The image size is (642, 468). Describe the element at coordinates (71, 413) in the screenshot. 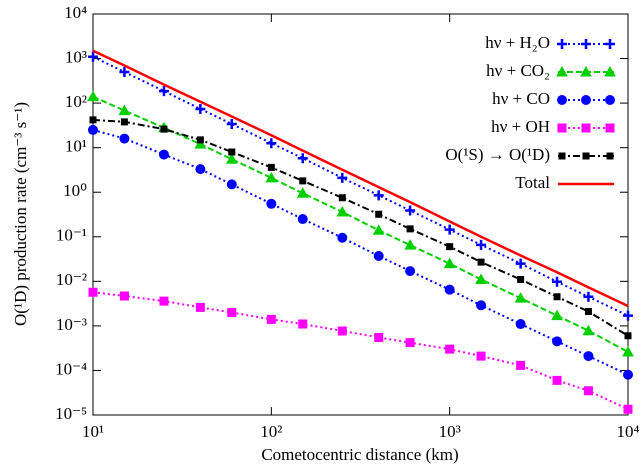

I see `y-tick-label: 10⁻⁵` at that location.